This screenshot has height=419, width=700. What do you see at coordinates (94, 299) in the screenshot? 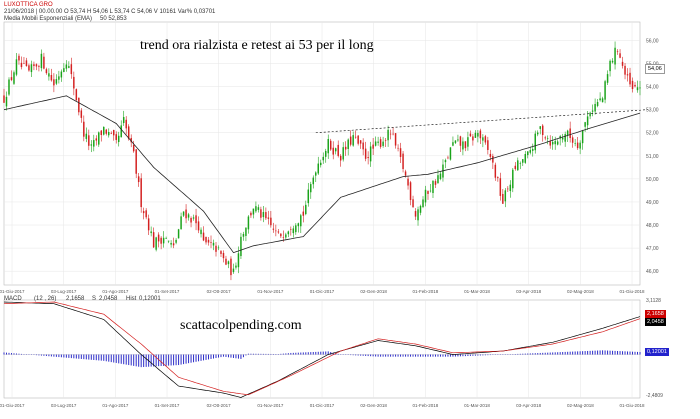
I see `signal-label: S` at bounding box center [94, 299].